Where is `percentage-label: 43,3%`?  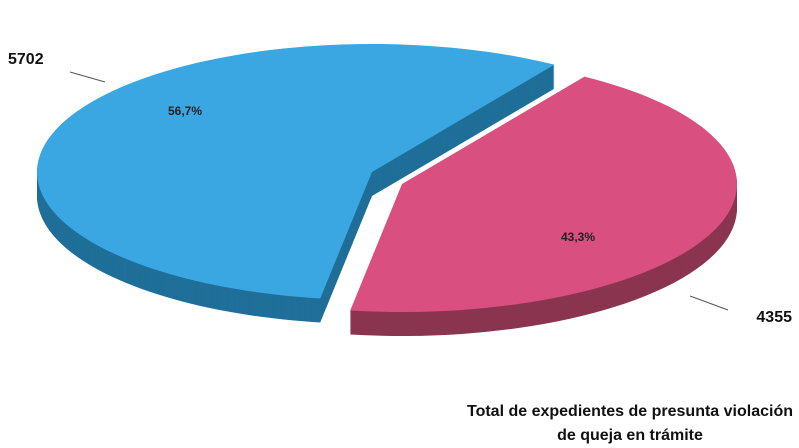 percentage-label: 43,3% is located at coordinates (578, 237).